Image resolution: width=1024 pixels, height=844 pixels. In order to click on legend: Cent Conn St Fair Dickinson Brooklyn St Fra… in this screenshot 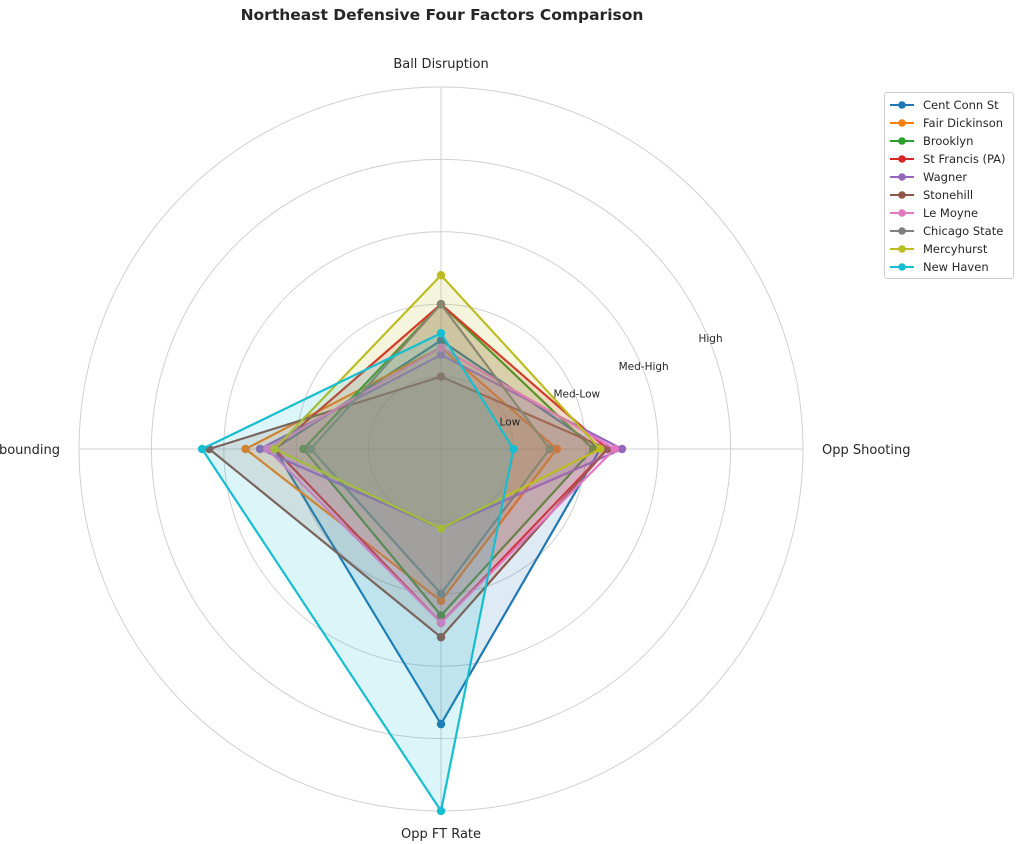, I will do `click(949, 185)`.